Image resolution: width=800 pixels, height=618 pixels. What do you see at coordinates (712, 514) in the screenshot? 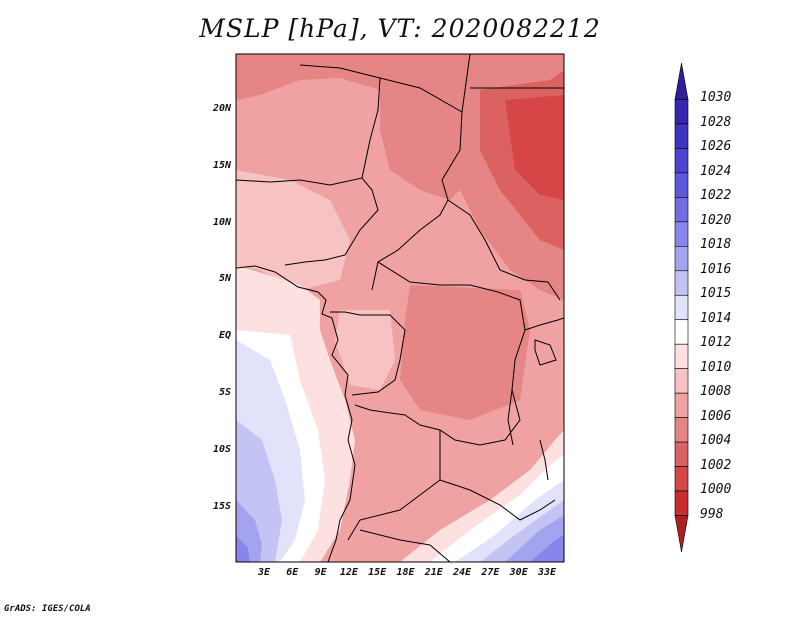
I see `colorbar-label: 998` at bounding box center [712, 514].